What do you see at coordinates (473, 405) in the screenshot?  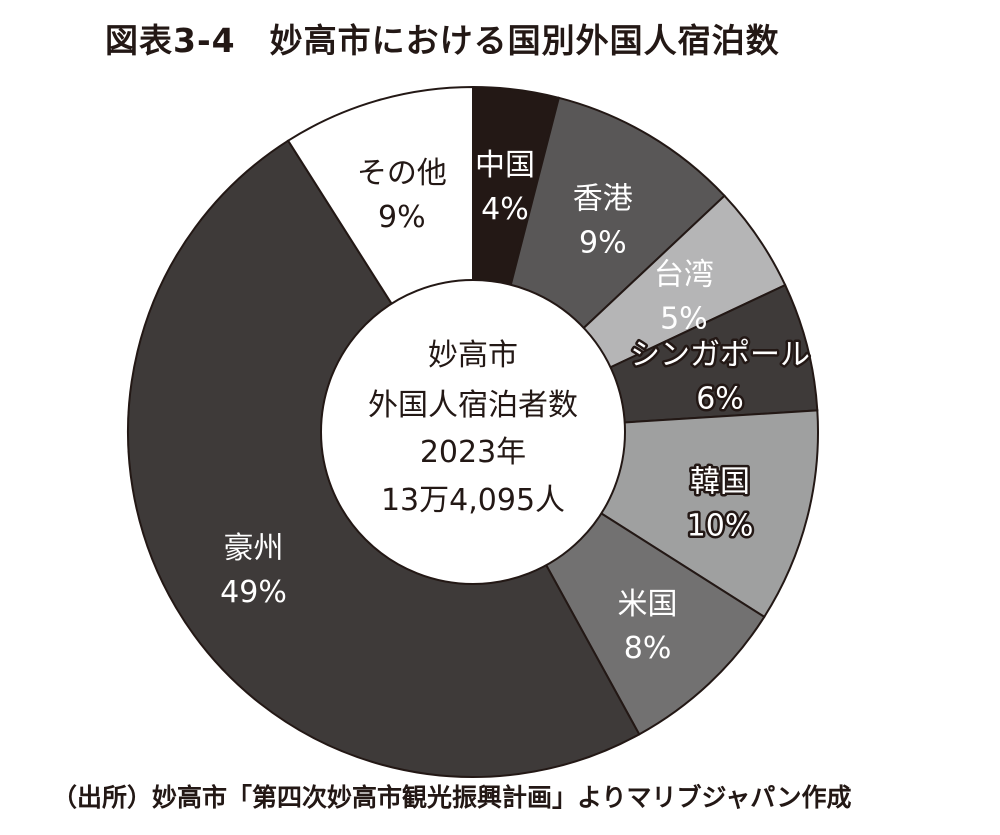 I see `center-line-2: 外国人宿泊者数` at bounding box center [473, 405].